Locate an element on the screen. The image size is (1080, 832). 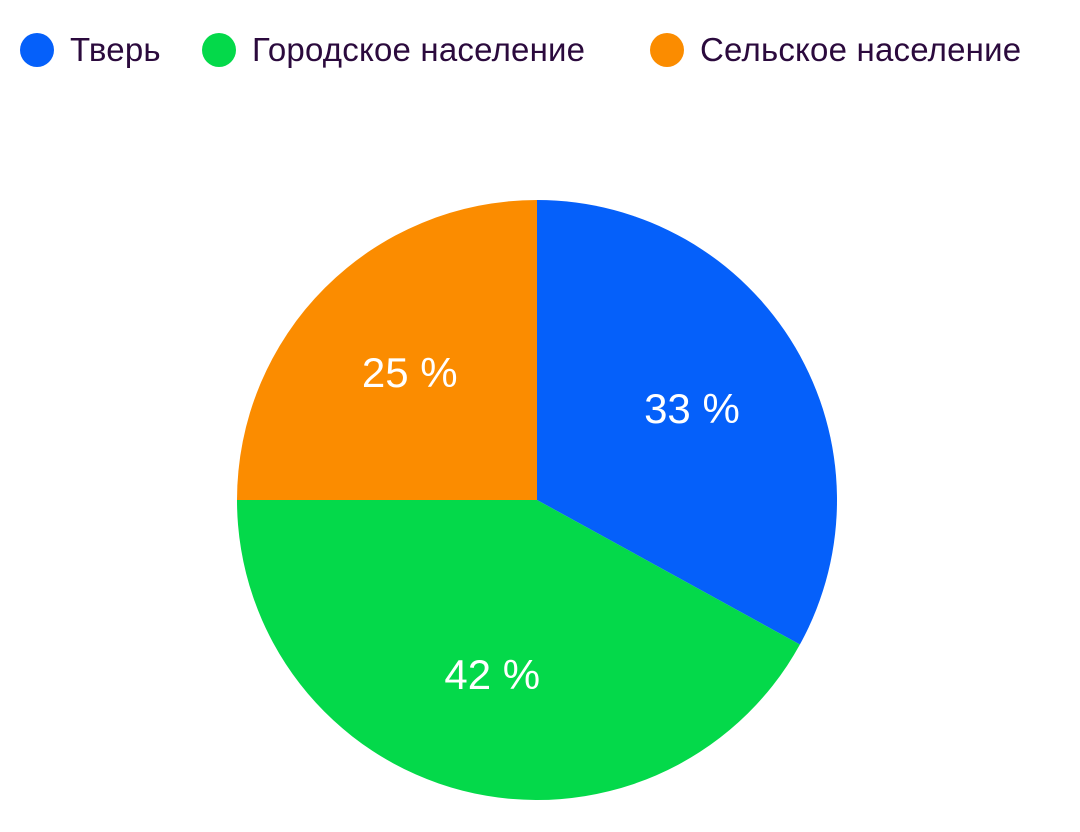
slice-label-tver: 33 % is located at coordinates (692, 408).